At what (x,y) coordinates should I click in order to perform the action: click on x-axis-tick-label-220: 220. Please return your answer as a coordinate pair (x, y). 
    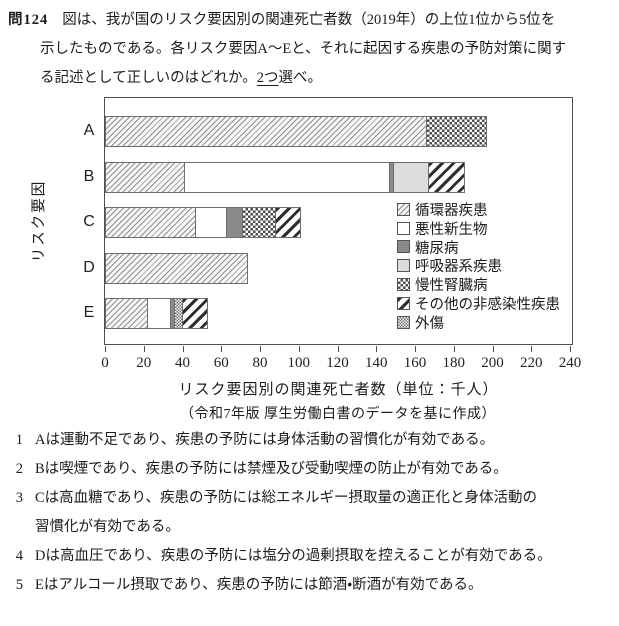
    Looking at the image, I should click on (531, 363).